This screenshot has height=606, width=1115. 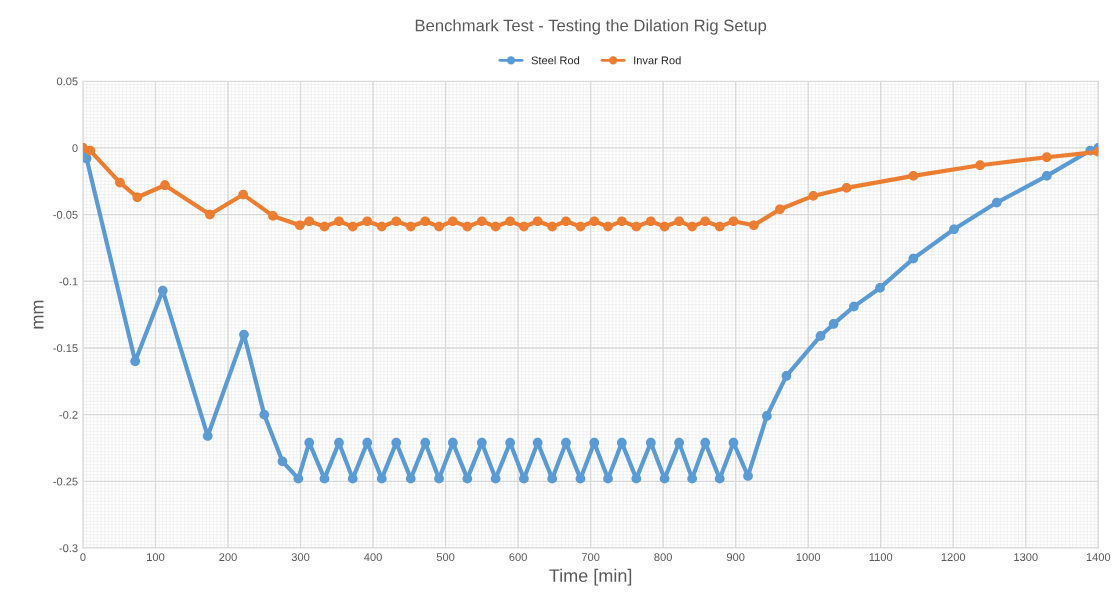 I want to click on y-tick-label: -0.25, so click(x=65, y=481).